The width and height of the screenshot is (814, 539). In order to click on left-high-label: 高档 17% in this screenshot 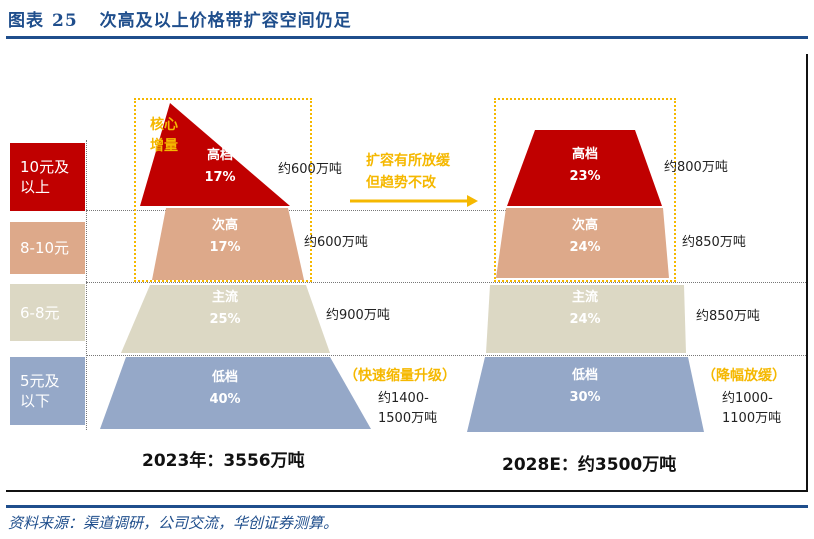, I will do `click(220, 166)`.